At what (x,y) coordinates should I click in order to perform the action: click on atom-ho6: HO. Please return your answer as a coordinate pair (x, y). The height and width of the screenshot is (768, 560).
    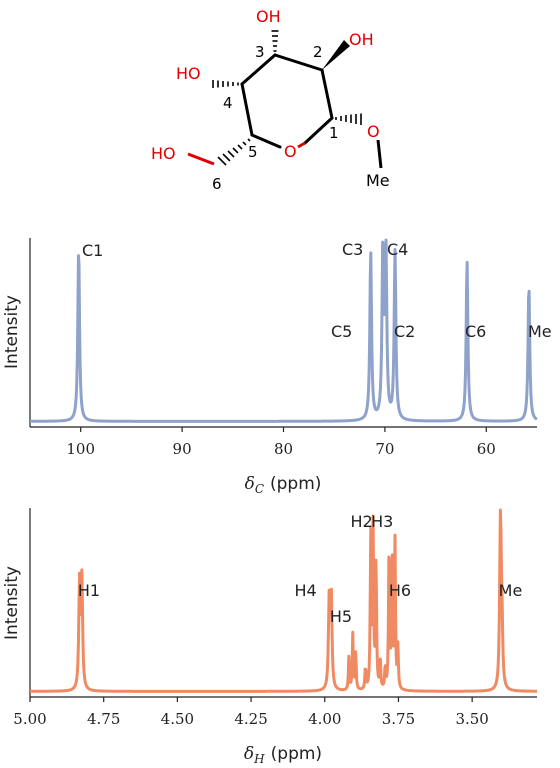
    Looking at the image, I should click on (163, 153).